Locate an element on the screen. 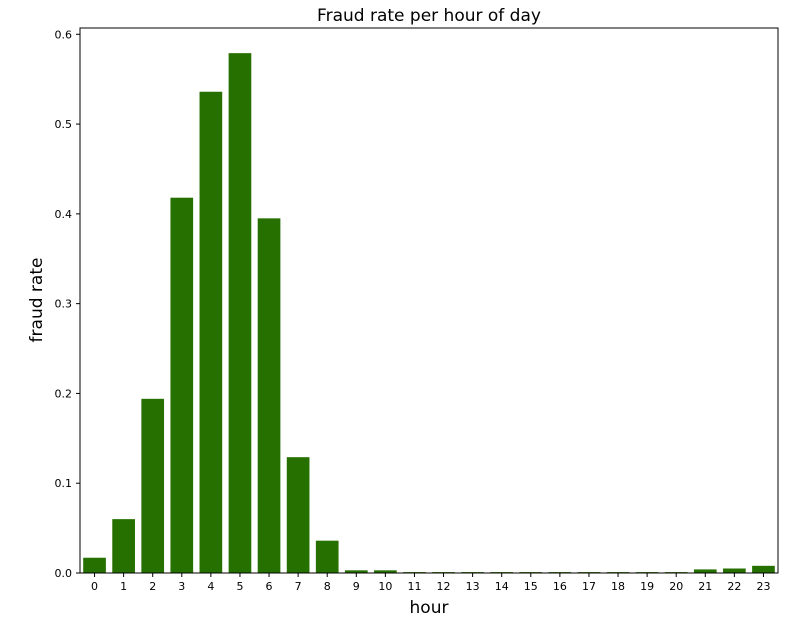 This screenshot has height=628, width=810. x-tick-label: 22 is located at coordinates (734, 586).